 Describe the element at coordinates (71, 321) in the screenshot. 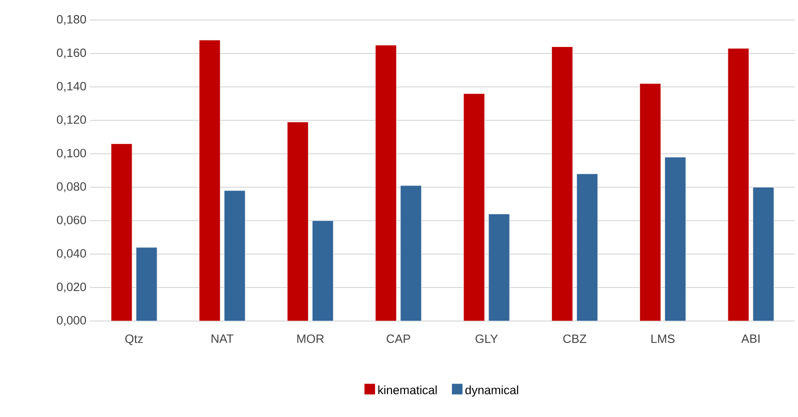

I see `y-tick-label: 0,000` at that location.